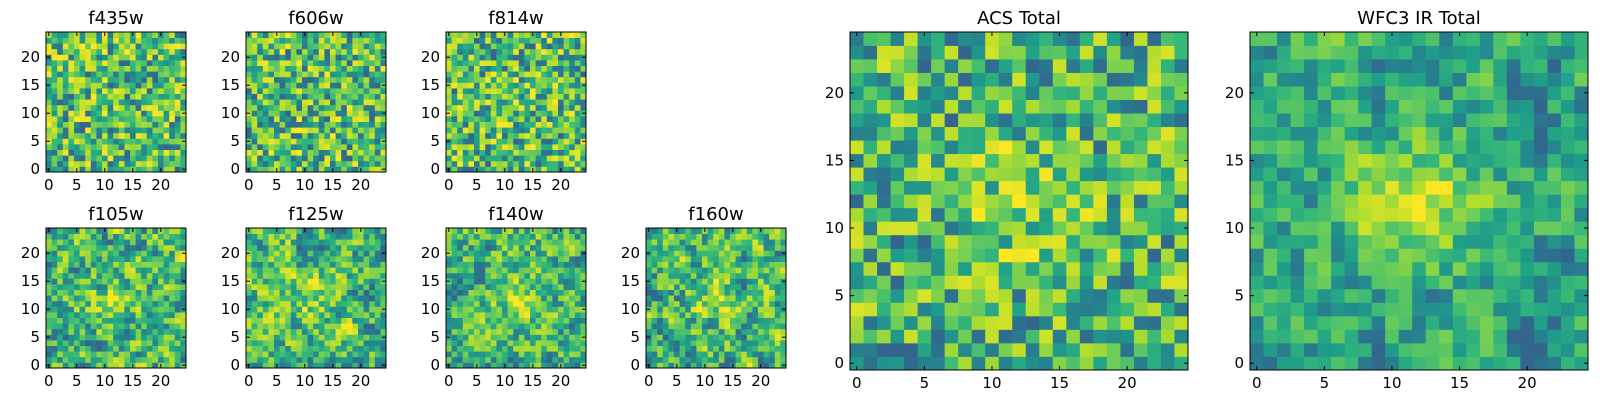 The width and height of the screenshot is (1600, 400). I want to click on y-tick-label: 0, so click(435, 169).